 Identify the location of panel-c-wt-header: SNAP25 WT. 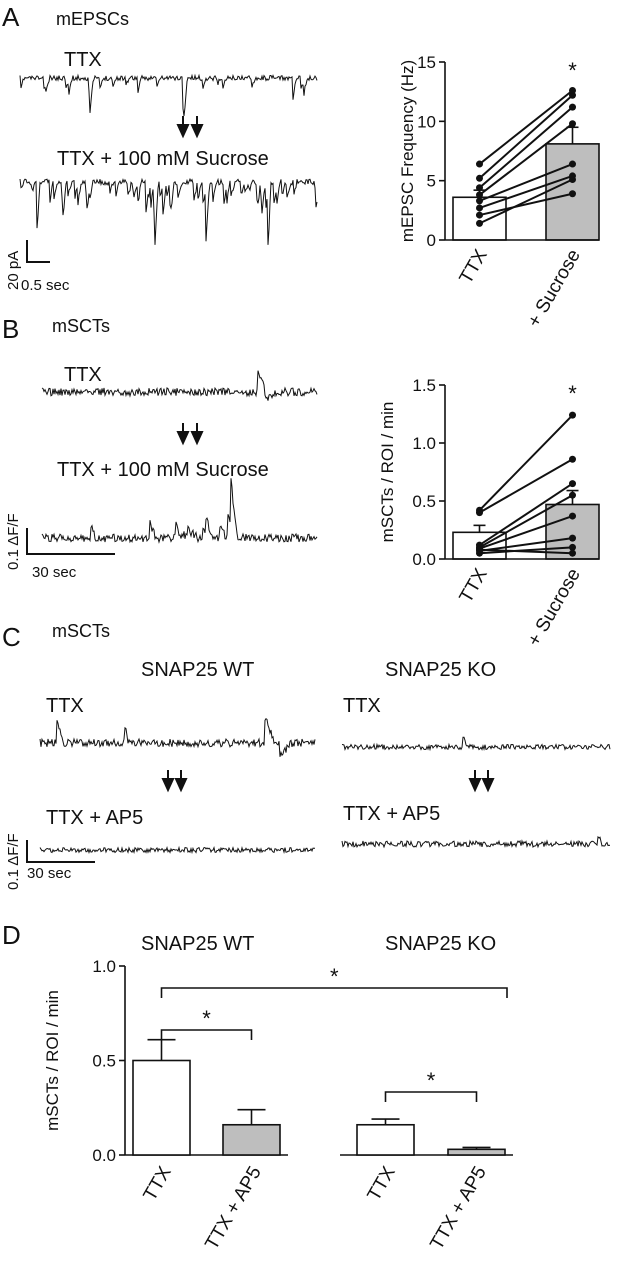
(197, 670).